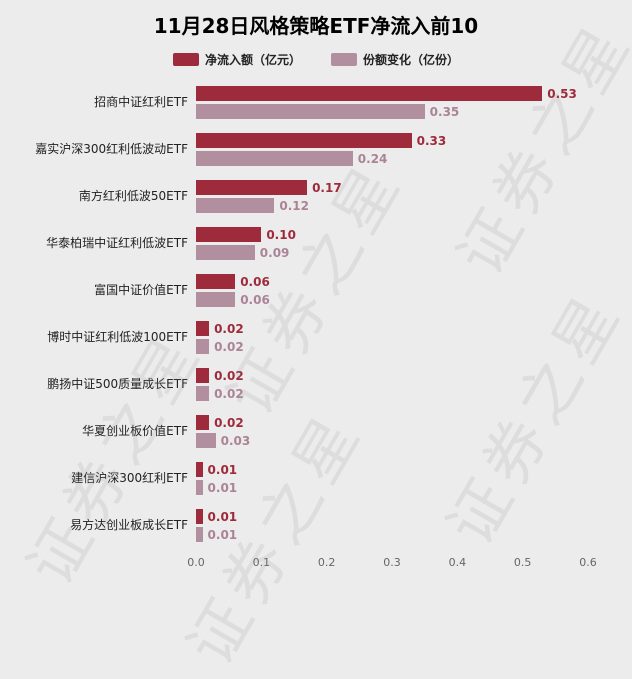 Image resolution: width=632 pixels, height=679 pixels. I want to click on chart-row: 华泰柏瑞中证红利低波ETF 0.10 0.09, so click(316, 243).